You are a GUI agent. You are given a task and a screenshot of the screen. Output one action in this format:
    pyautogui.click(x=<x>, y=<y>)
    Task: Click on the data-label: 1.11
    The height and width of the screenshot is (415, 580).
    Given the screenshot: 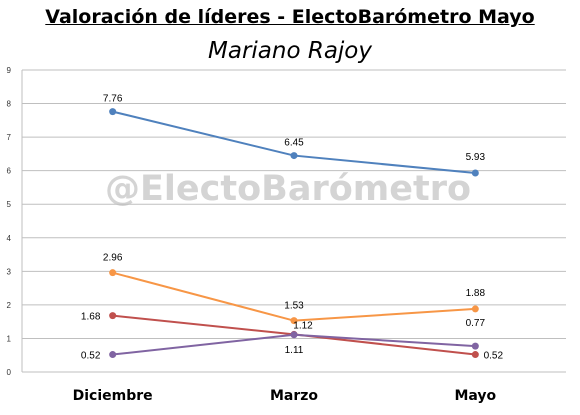 What is the action you would take?
    pyautogui.click(x=294, y=350)
    